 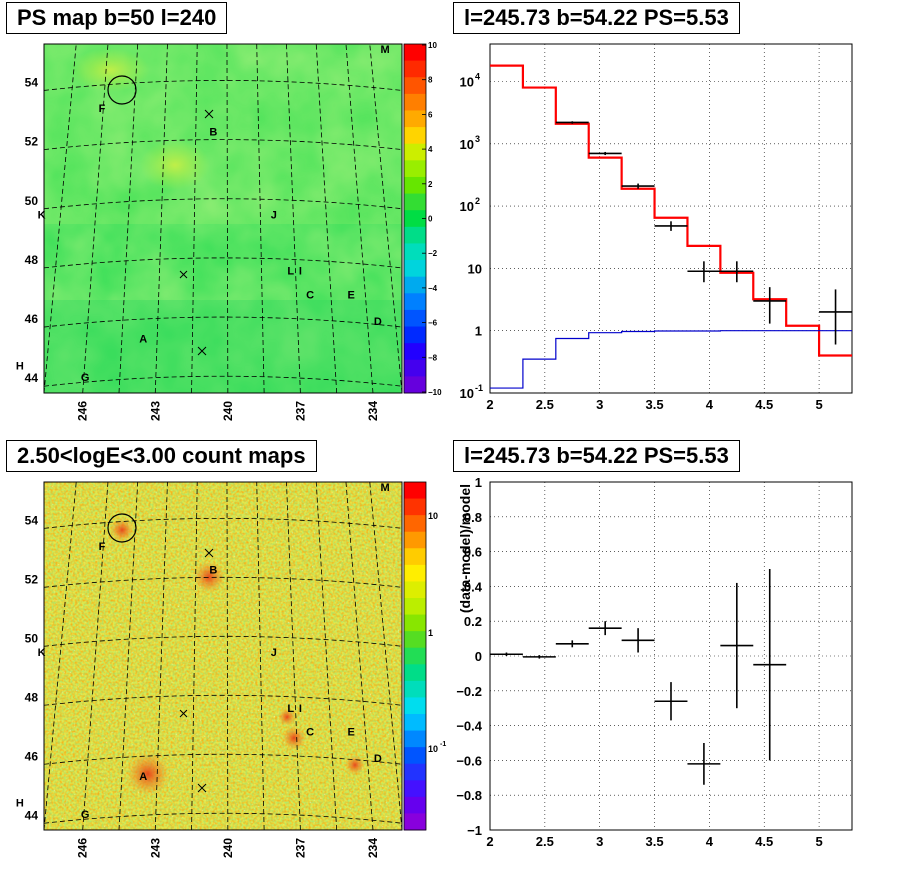 What do you see at coordinates (478, 656) in the screenshot?
I see `residual-y-tick-label: 0` at bounding box center [478, 656].